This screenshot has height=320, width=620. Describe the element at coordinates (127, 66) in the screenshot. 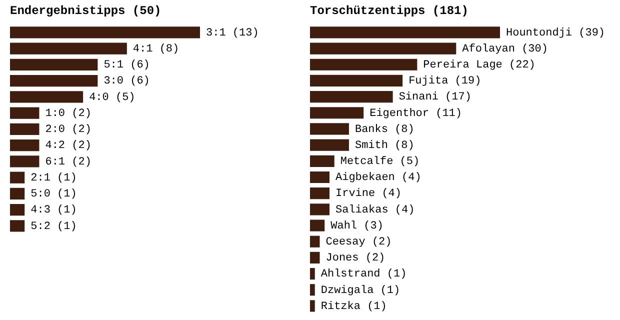

I see `data-label: 5:1 (6)` at that location.